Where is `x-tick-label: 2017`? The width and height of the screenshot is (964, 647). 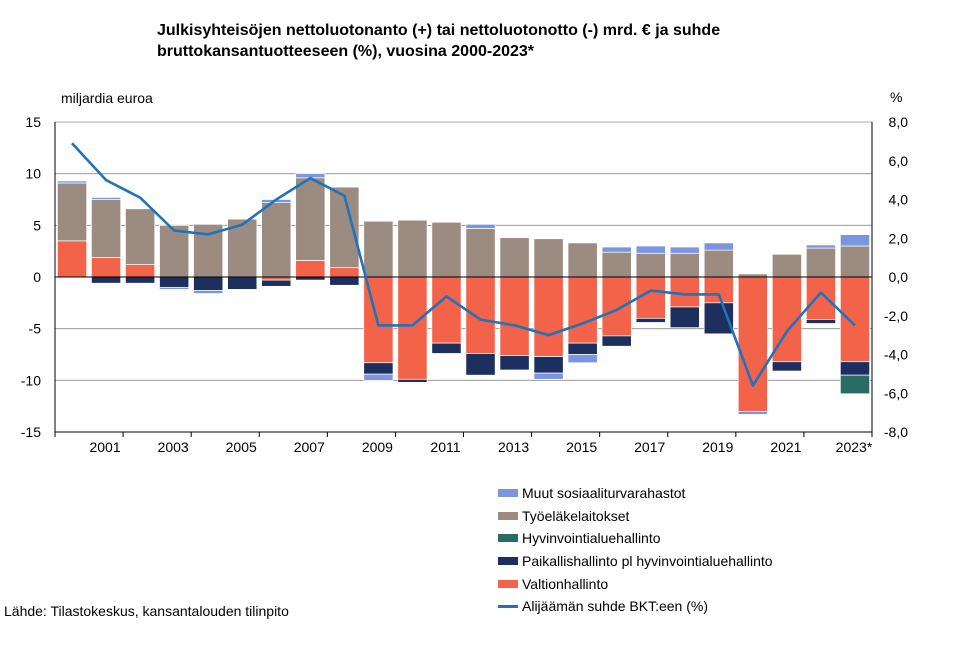 x-tick-label: 2017 is located at coordinates (649, 447).